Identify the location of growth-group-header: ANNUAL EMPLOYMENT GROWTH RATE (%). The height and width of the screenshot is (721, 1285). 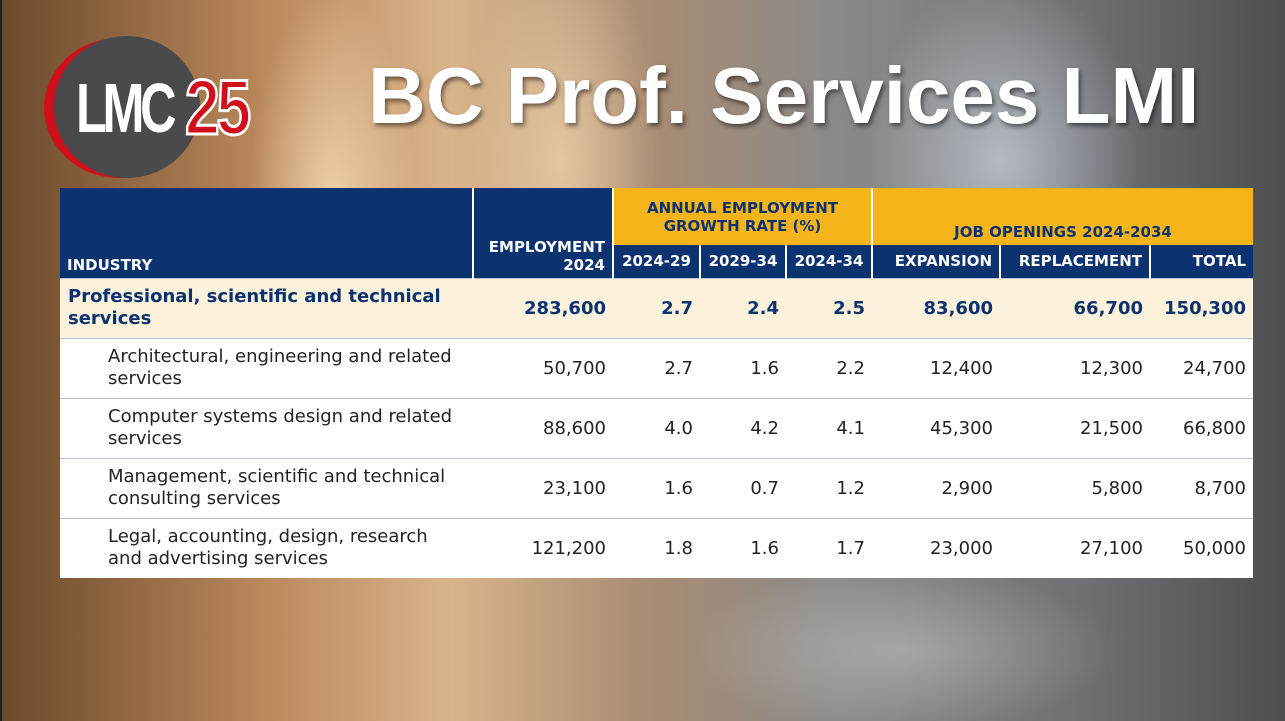
(742, 216).